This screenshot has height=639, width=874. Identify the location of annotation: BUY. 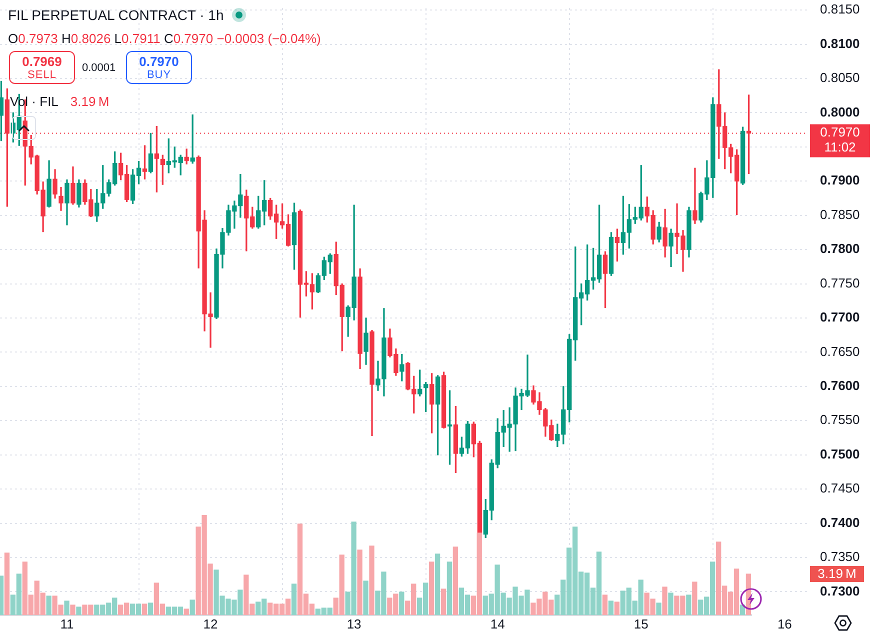
(159, 75).